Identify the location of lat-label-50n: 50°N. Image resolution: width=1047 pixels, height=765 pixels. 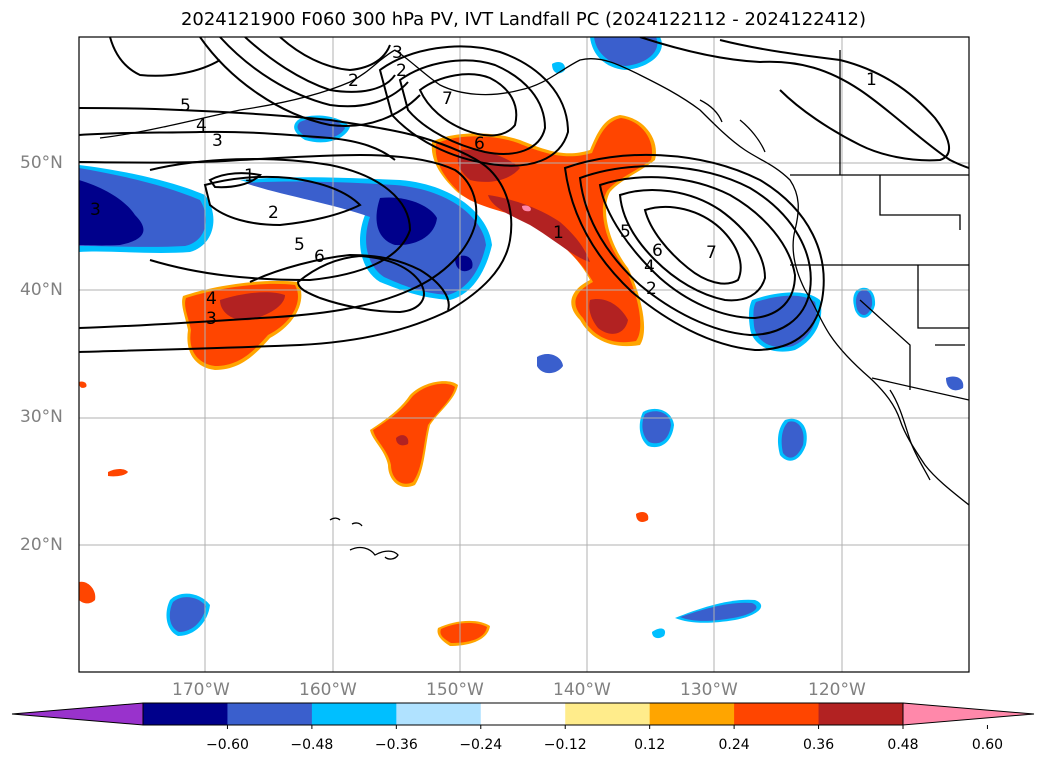
(41, 163).